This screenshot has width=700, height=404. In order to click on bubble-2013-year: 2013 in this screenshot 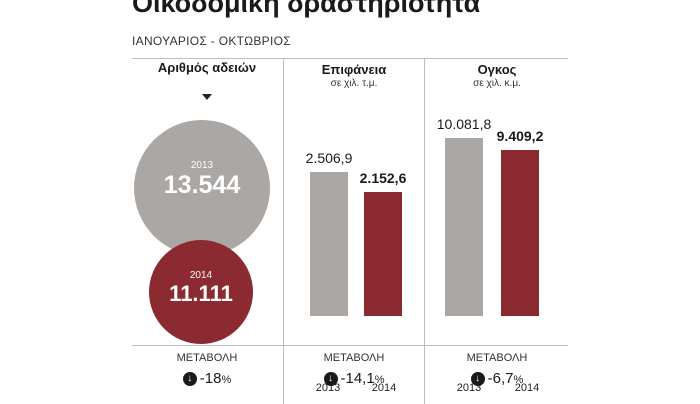, I will do `click(202, 165)`.